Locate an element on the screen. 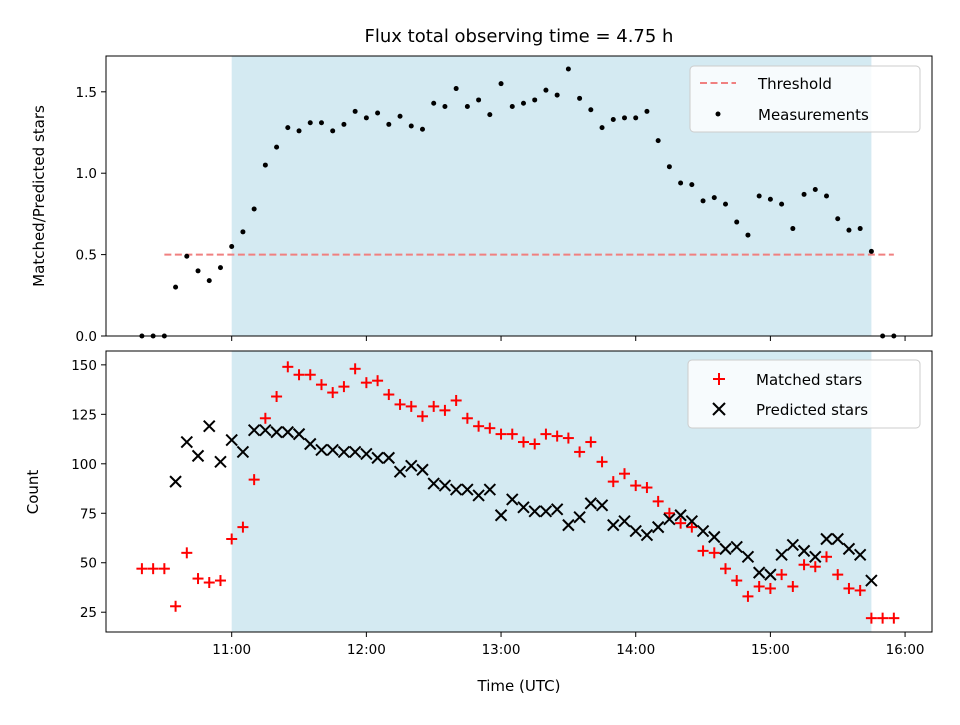 The width and height of the screenshot is (960, 725). legend-predicted-swatch is located at coordinates (719, 409).